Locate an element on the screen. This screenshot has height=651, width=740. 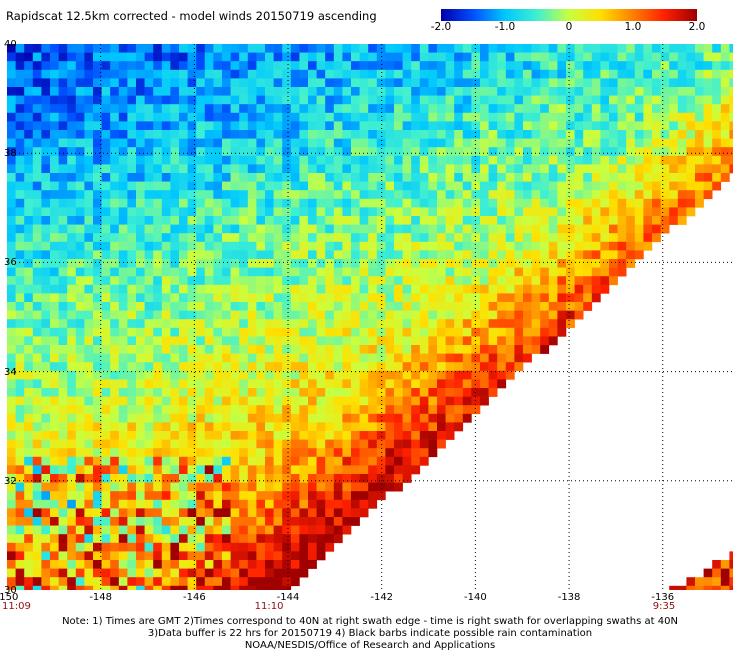
longitude-label: -140 is located at coordinates (475, 597).